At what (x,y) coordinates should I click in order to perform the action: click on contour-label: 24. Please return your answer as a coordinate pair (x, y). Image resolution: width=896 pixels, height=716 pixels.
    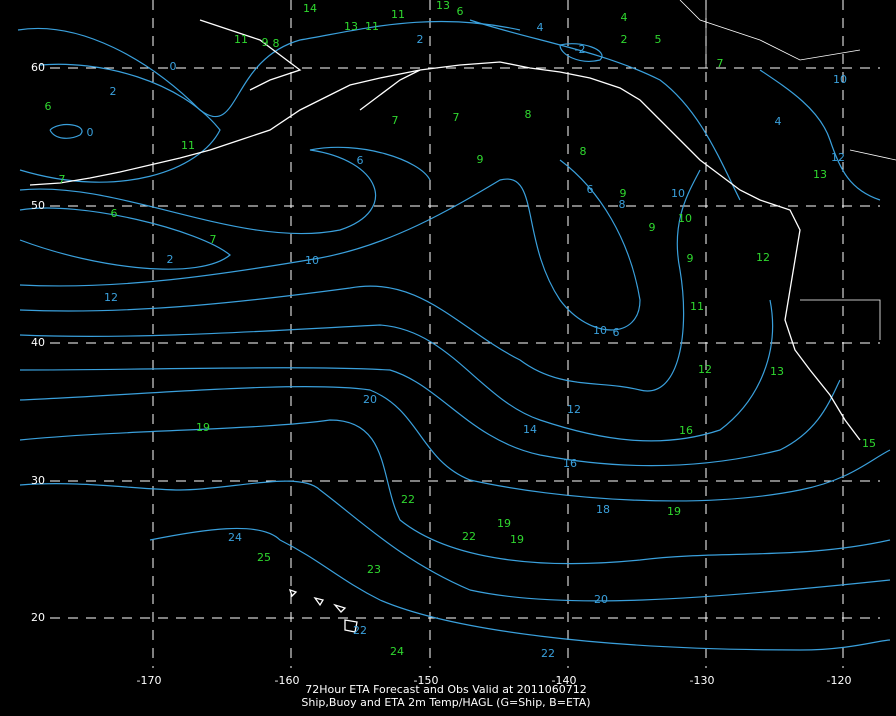
    Looking at the image, I should click on (235, 537).